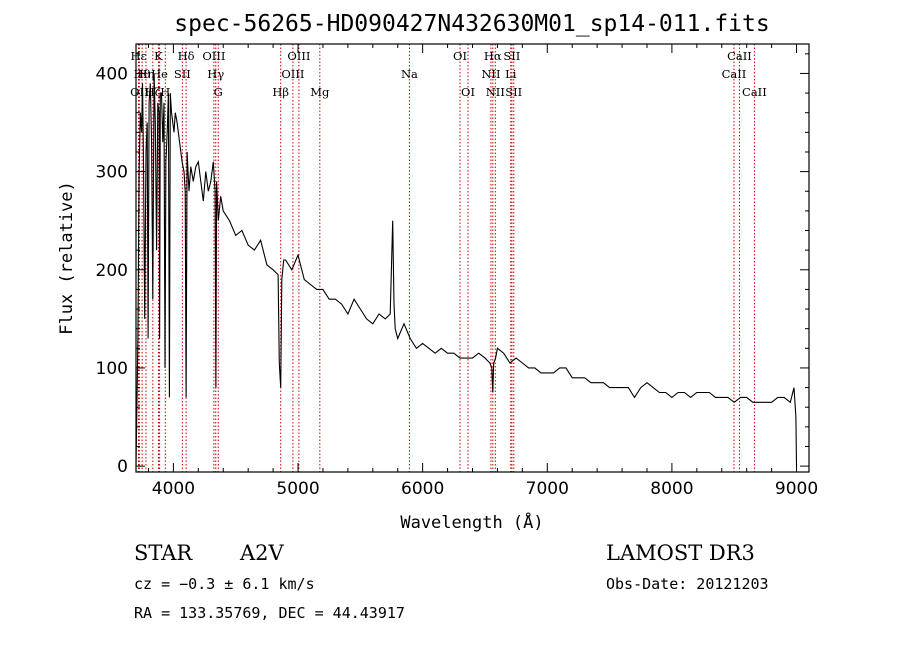 Image resolution: width=900 pixels, height=649 pixels. I want to click on spectral-line-label: Mg, so click(320, 92).